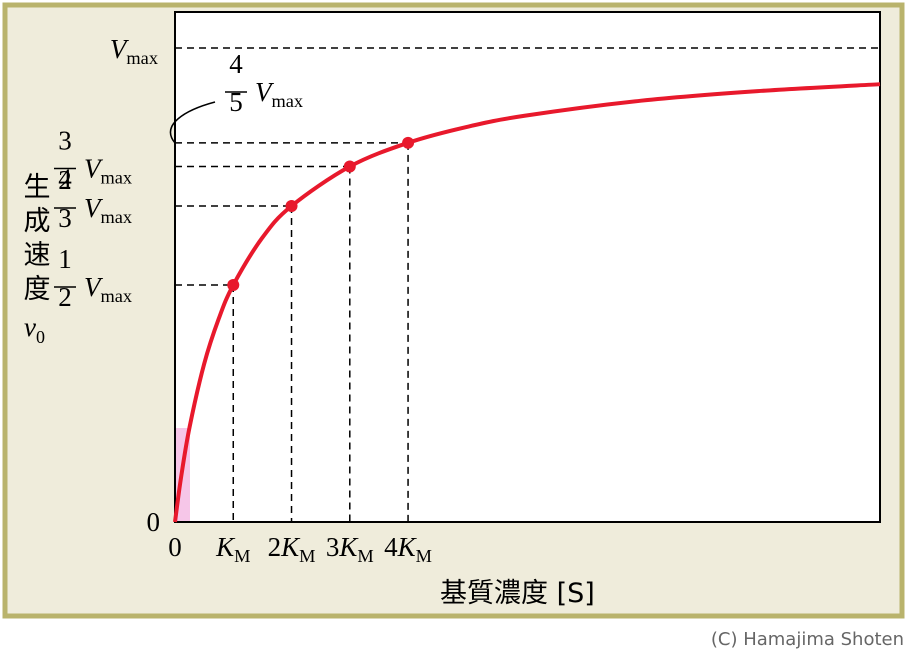  Describe the element at coordinates (154, 522) in the screenshot. I see `y-tick-label: 0` at that location.